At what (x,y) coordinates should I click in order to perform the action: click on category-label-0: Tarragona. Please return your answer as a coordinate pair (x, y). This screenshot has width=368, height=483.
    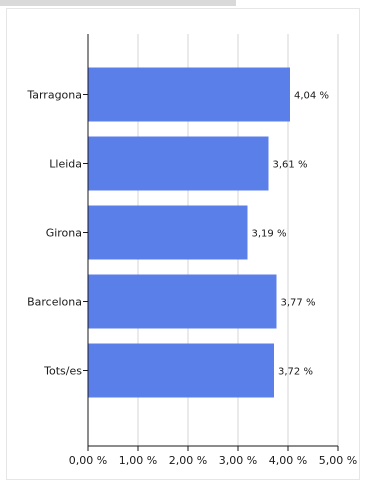
    Looking at the image, I should click on (54, 95).